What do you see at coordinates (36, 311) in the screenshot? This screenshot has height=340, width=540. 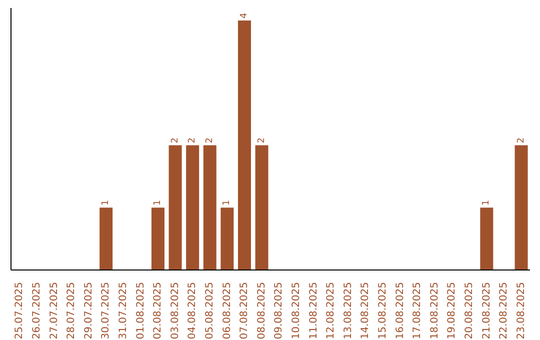 I see `x-tick-label: 26.07.2025` at bounding box center [36, 311].